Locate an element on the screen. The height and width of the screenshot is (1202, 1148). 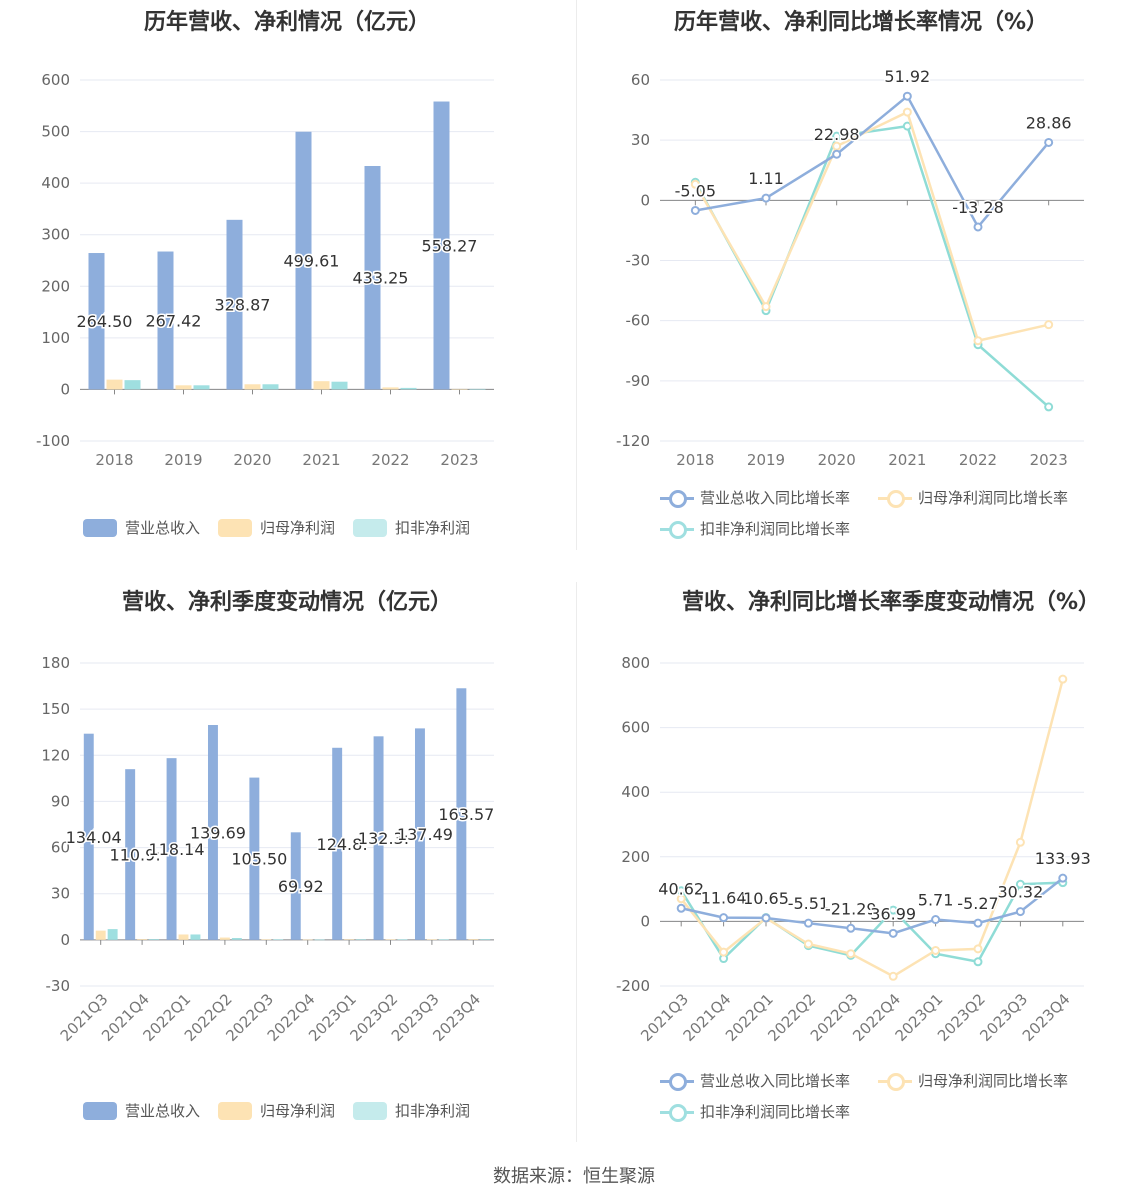
x-tick-label: 2023 is located at coordinates (459, 460).